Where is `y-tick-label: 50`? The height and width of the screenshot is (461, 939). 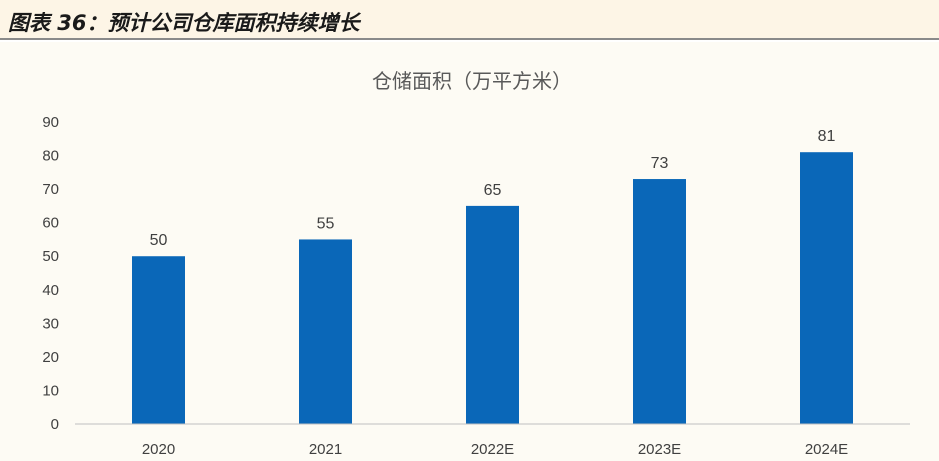 y-tick-label: 50 is located at coordinates (50, 256).